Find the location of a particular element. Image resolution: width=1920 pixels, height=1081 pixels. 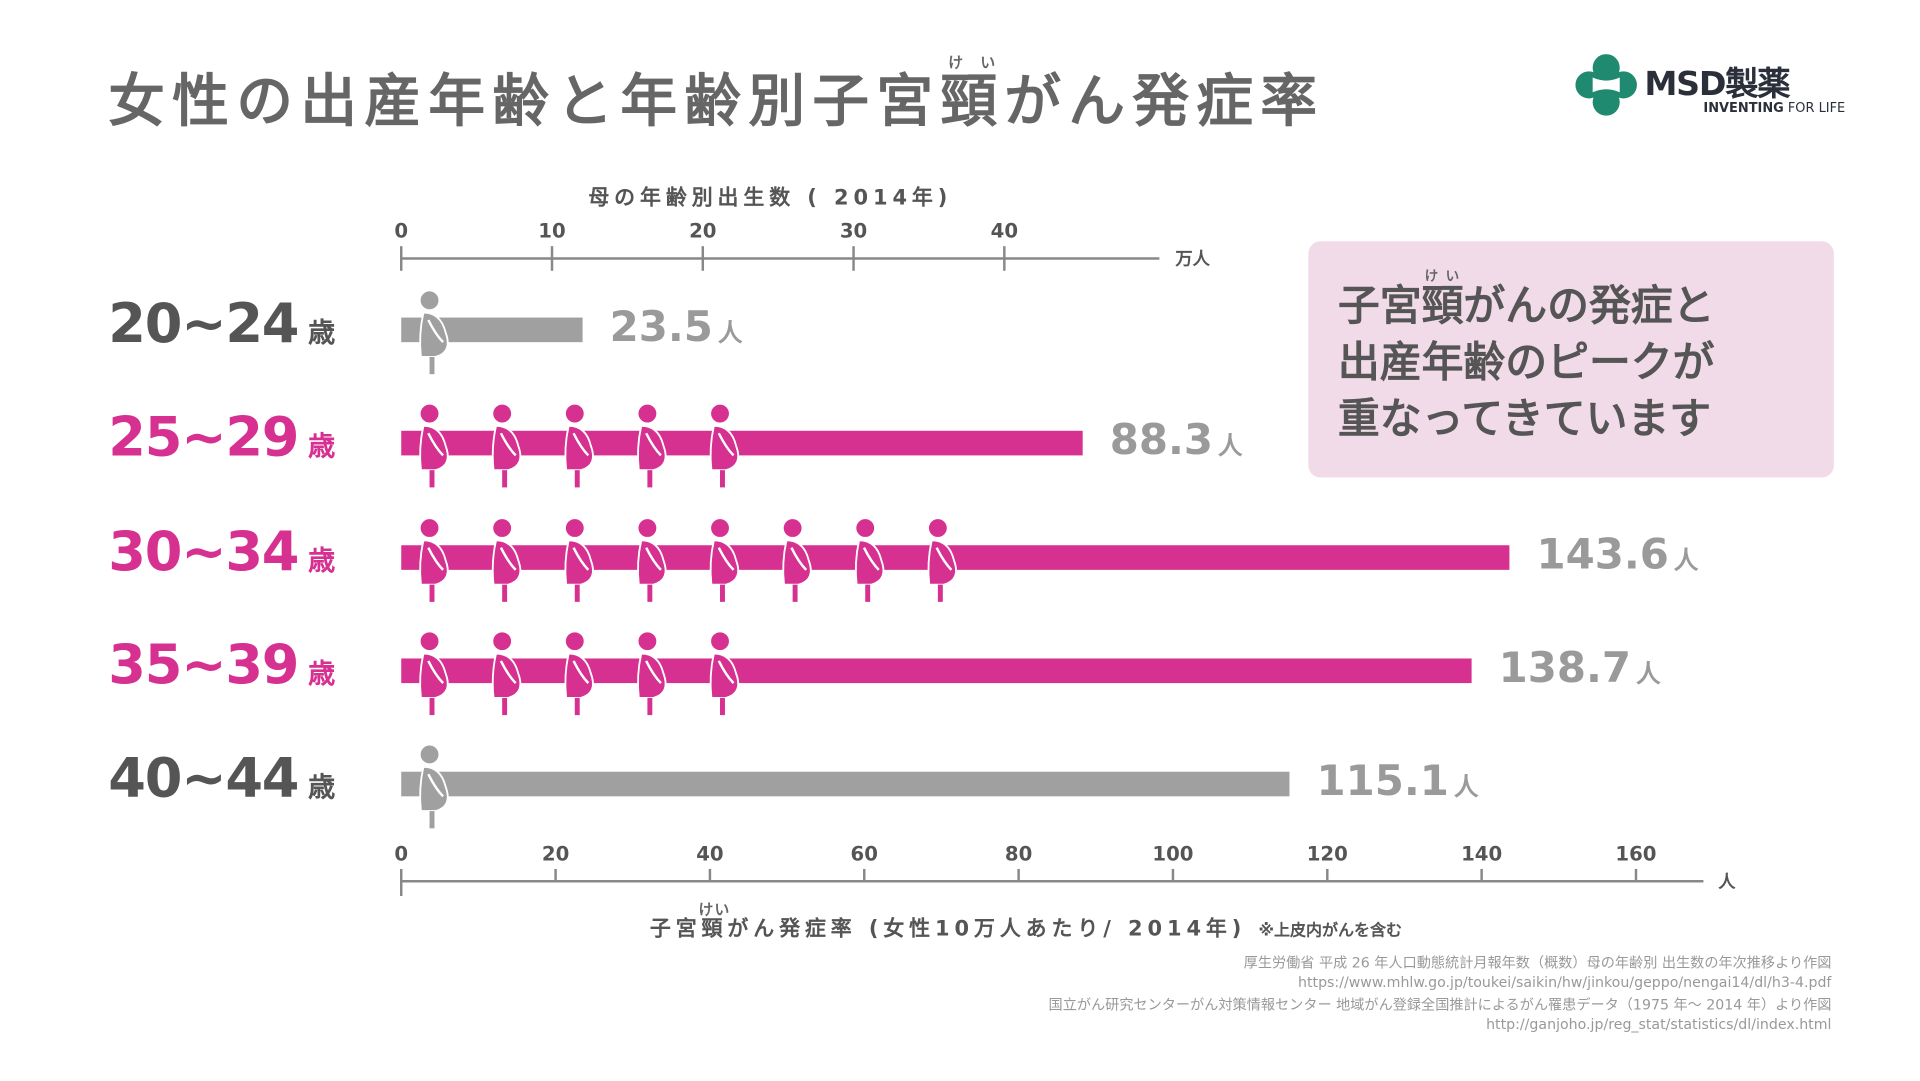

age-label: 40~44 歳 is located at coordinates (221, 778).